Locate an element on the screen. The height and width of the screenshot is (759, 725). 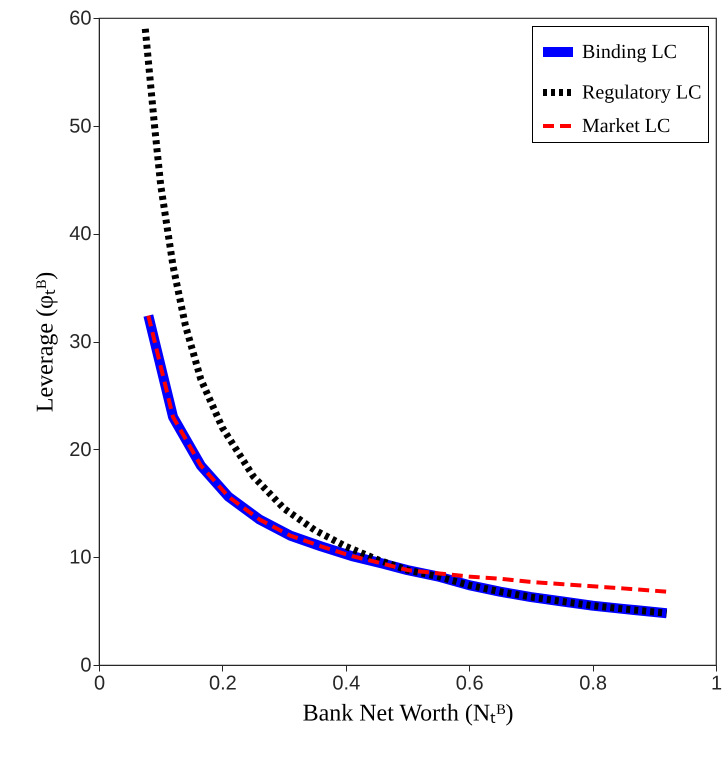
x-tick-label: 0.4 is located at coordinates (346, 683).